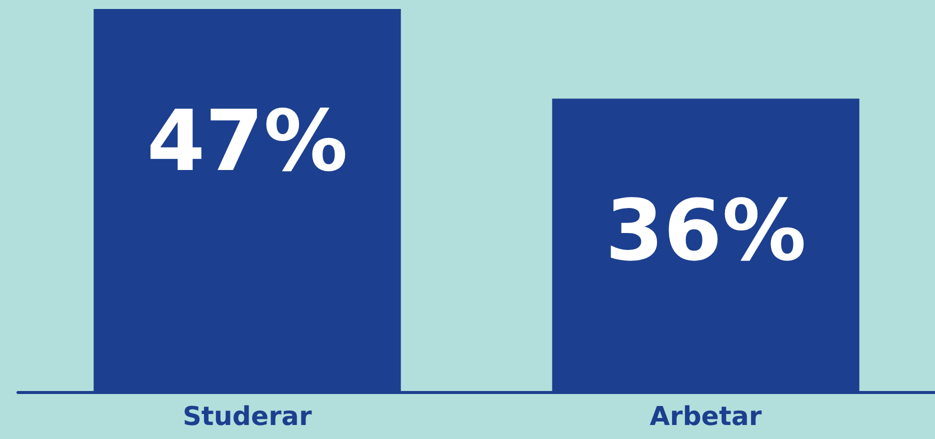  What do you see at coordinates (705, 231) in the screenshot?
I see `data-label: 36%` at bounding box center [705, 231].